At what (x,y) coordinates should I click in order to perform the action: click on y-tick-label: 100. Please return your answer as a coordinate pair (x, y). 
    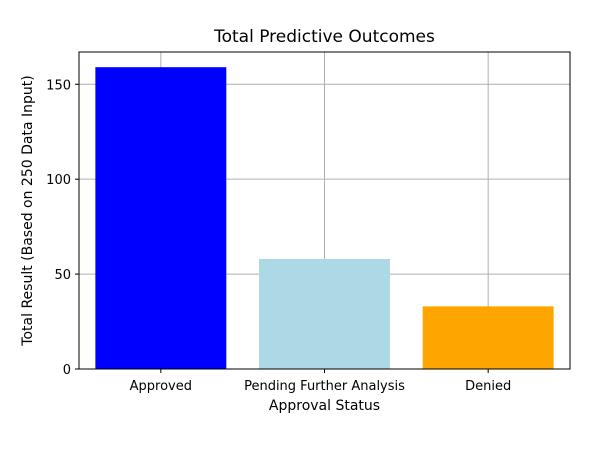
    Looking at the image, I should click on (58, 180).